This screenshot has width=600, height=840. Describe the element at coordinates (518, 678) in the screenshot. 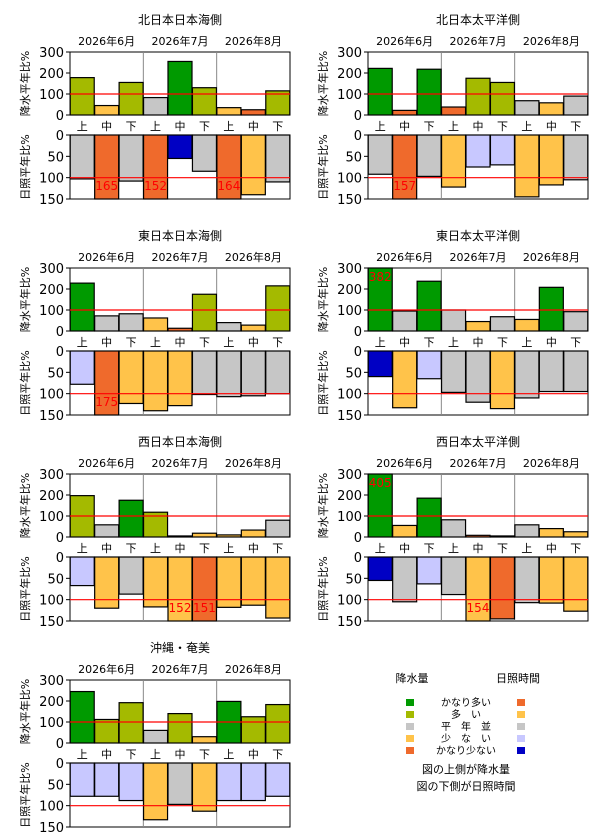

I see `legend-sun-header: 日照時間` at that location.